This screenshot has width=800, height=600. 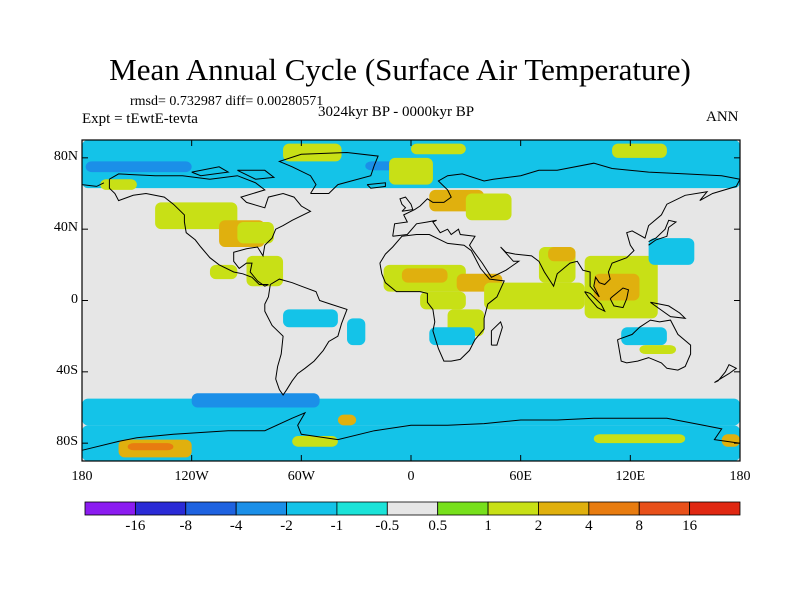 What do you see at coordinates (191, 476) in the screenshot?
I see `lon-tick-label: 120W` at bounding box center [191, 476].